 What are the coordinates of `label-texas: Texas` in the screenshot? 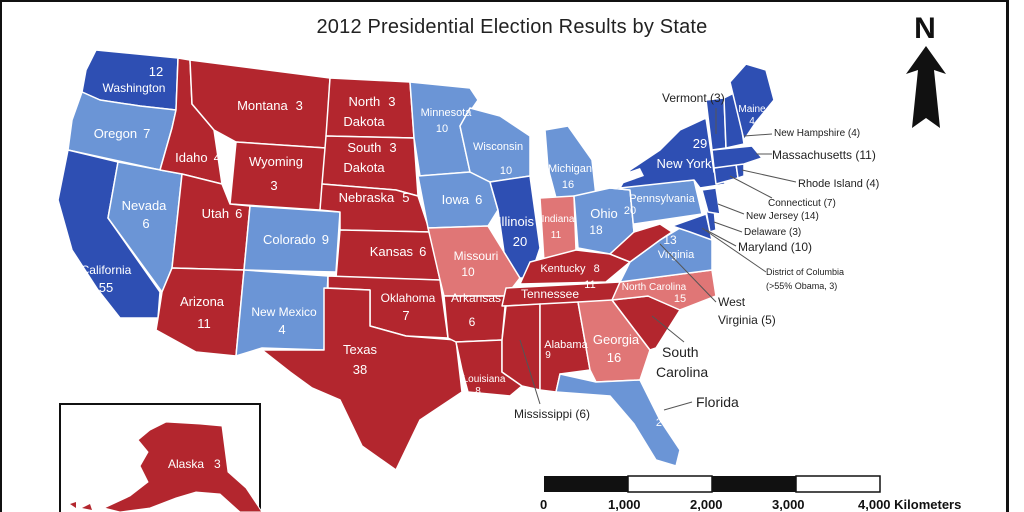 It's located at (360, 349).